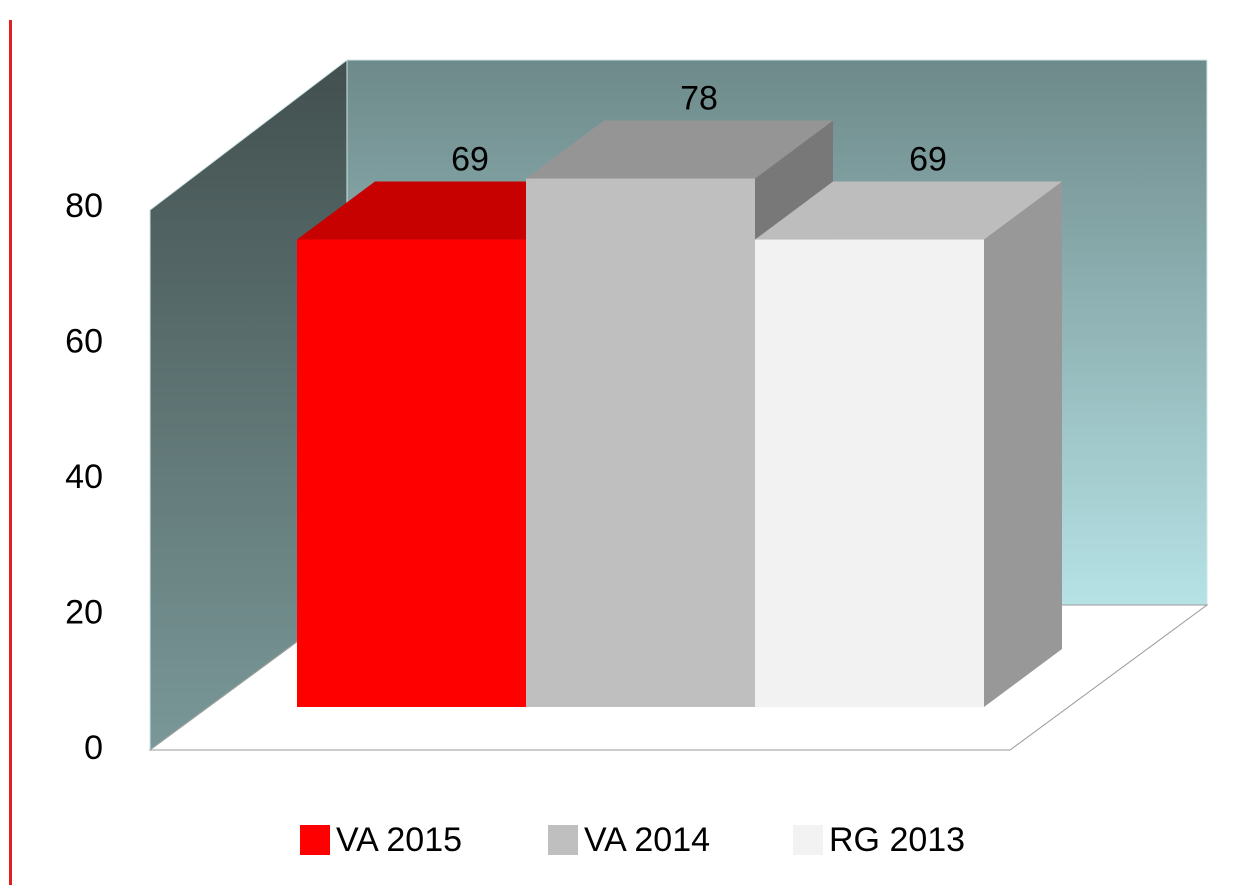 This screenshot has width=1257, height=885. I want to click on legend-label: RG 2013, so click(897, 840).